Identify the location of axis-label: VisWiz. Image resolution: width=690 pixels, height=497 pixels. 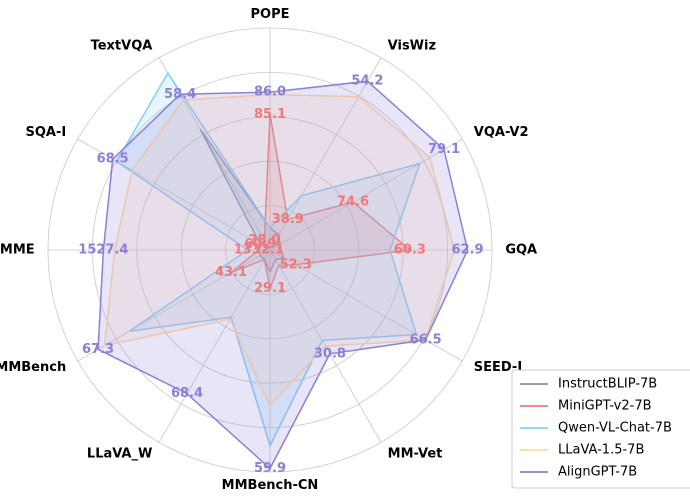
(412, 46).